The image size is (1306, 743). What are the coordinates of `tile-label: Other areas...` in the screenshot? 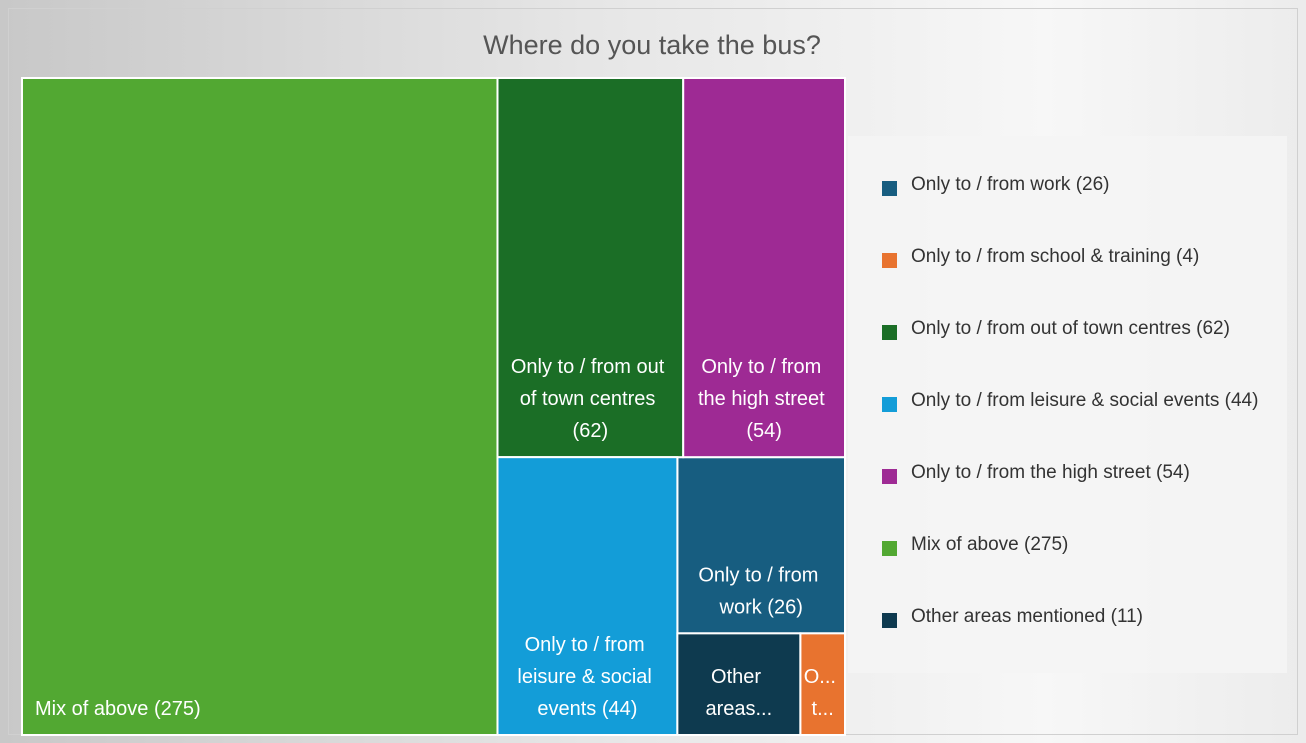 It's located at (738, 693).